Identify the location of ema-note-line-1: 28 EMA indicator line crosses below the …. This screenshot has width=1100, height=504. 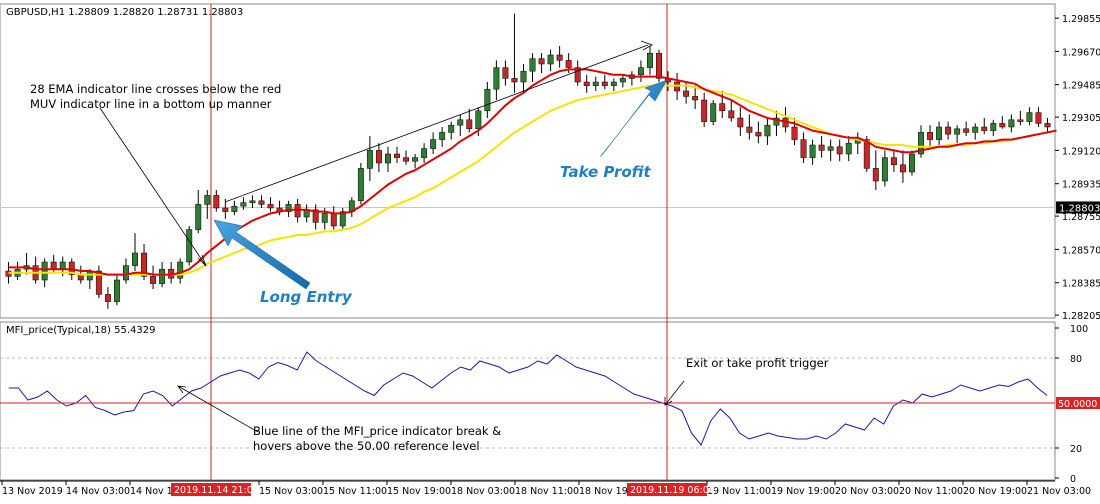
(155, 89).